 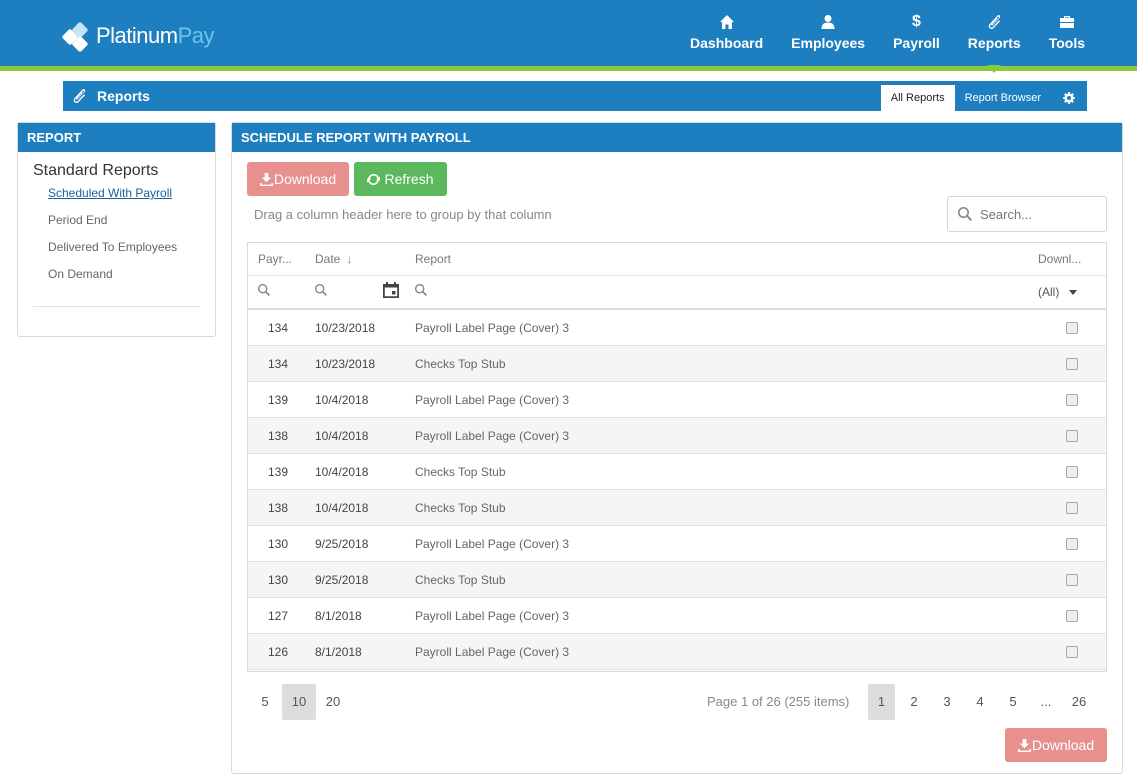 I want to click on nav-tools-label: Tools, so click(x=1066, y=43).